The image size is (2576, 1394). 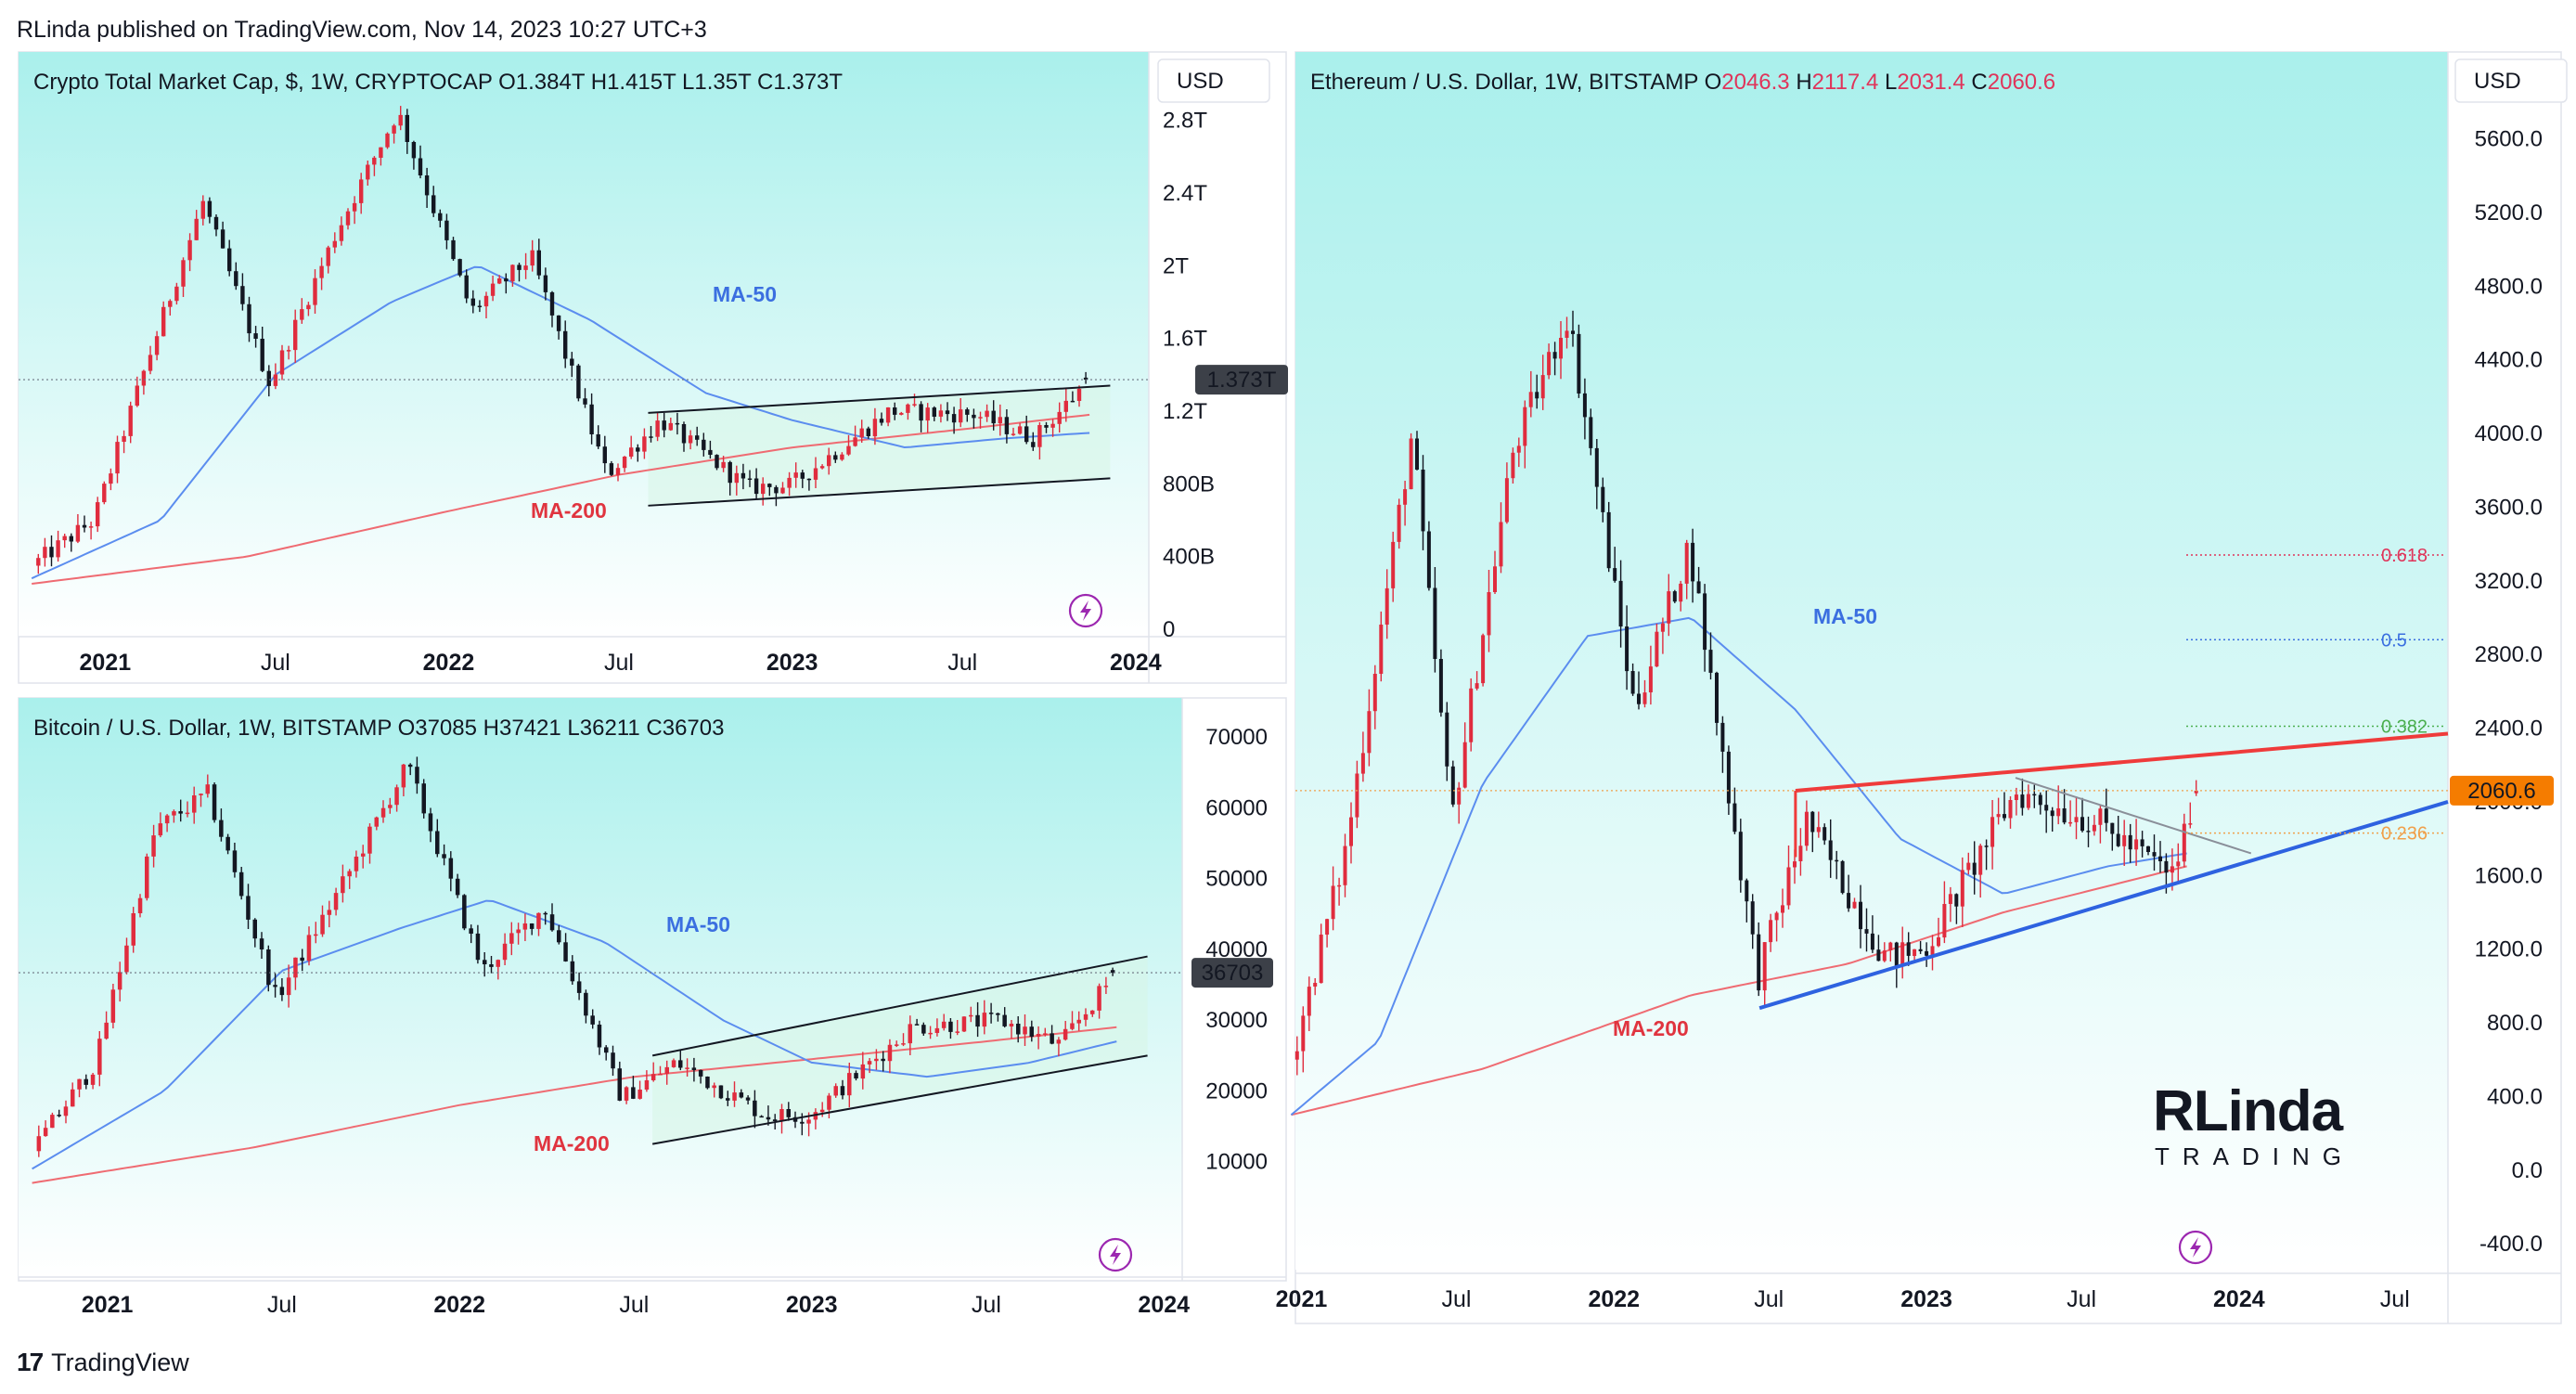 I want to click on tradingview-footer: 17 TradingView, so click(x=103, y=1362).